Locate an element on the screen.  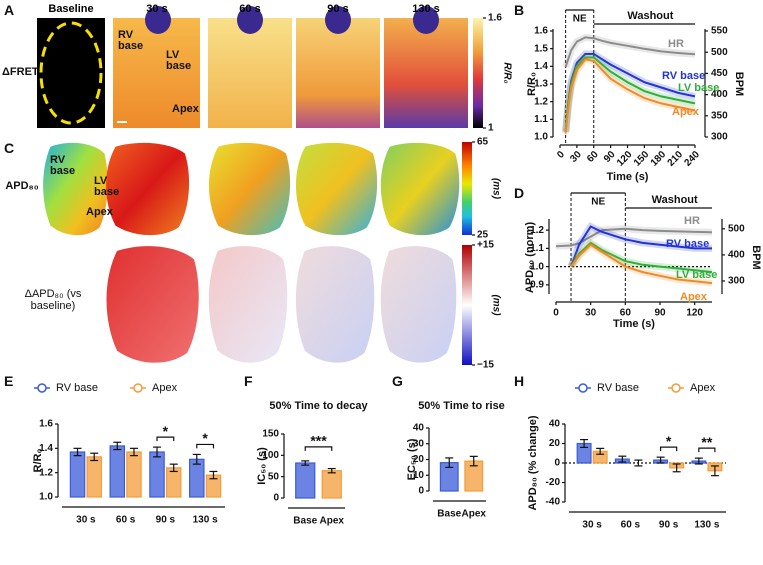
y-tick-label: 1.4 is located at coordinates (46, 448).